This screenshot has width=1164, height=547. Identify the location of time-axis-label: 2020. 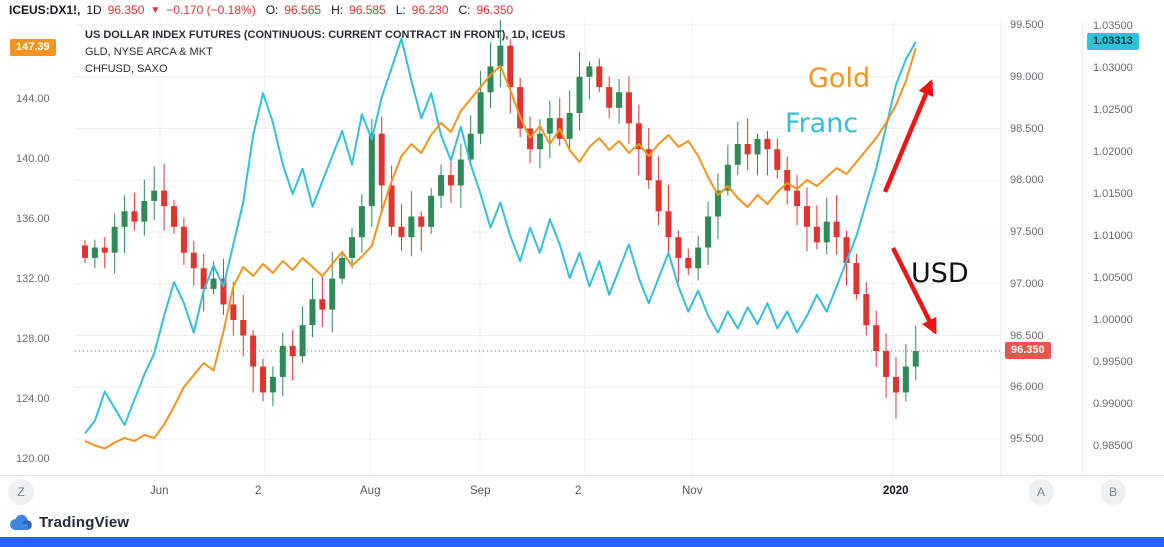
(896, 491).